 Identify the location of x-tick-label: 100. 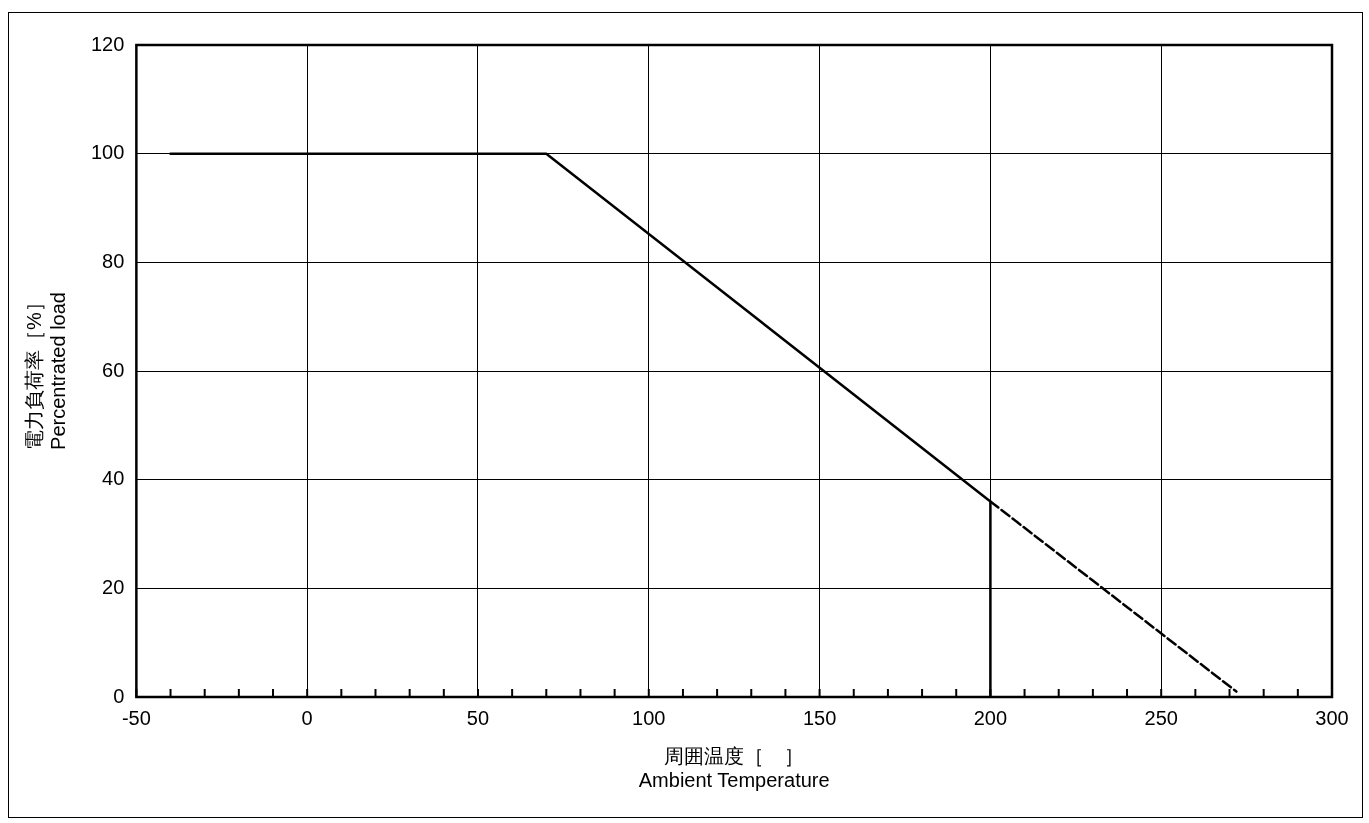
(649, 717).